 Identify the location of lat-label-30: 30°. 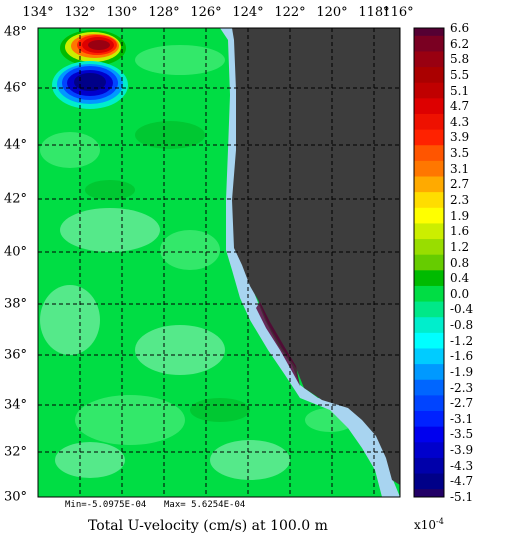
(16, 497).